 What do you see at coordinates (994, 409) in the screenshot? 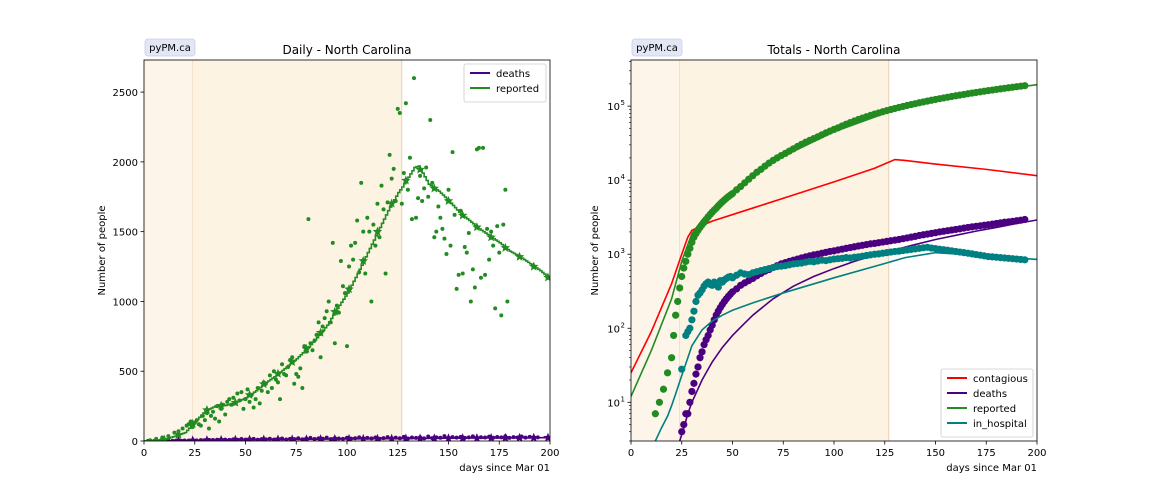
I see `legend-label: reported` at bounding box center [994, 409].